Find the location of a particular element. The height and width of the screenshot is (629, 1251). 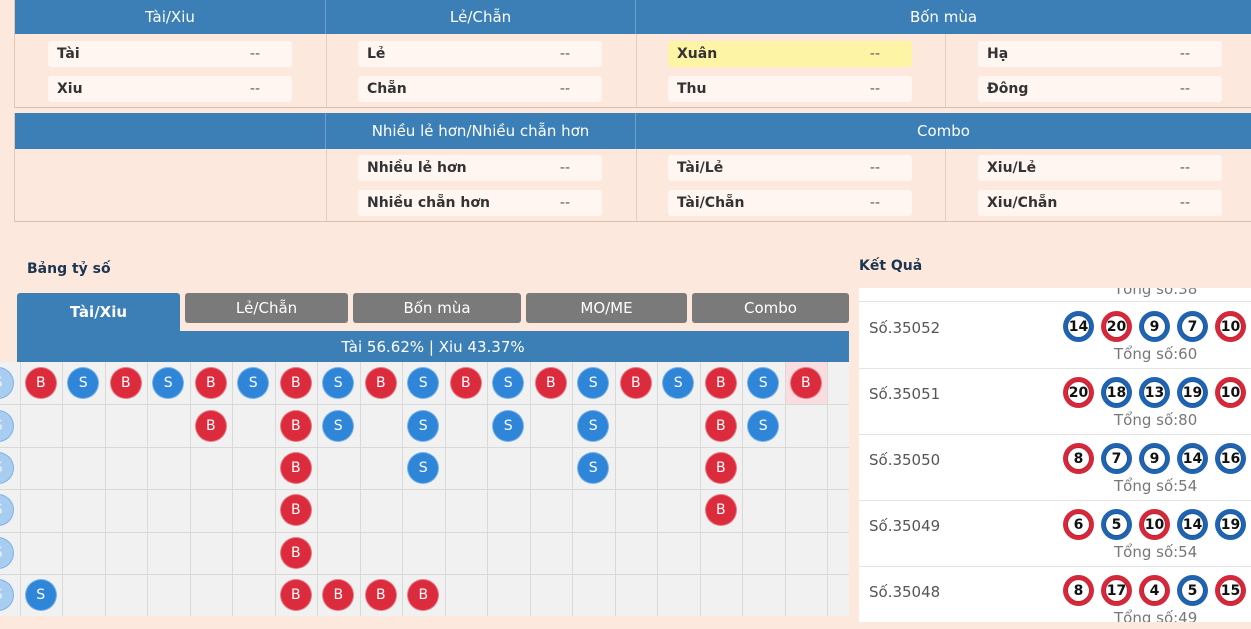

grid-line is located at coordinates (424, 489).